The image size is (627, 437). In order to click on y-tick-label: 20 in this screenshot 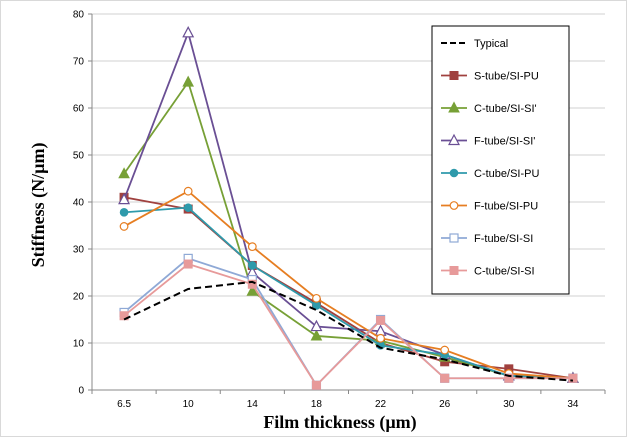, I will do `click(79, 297)`.